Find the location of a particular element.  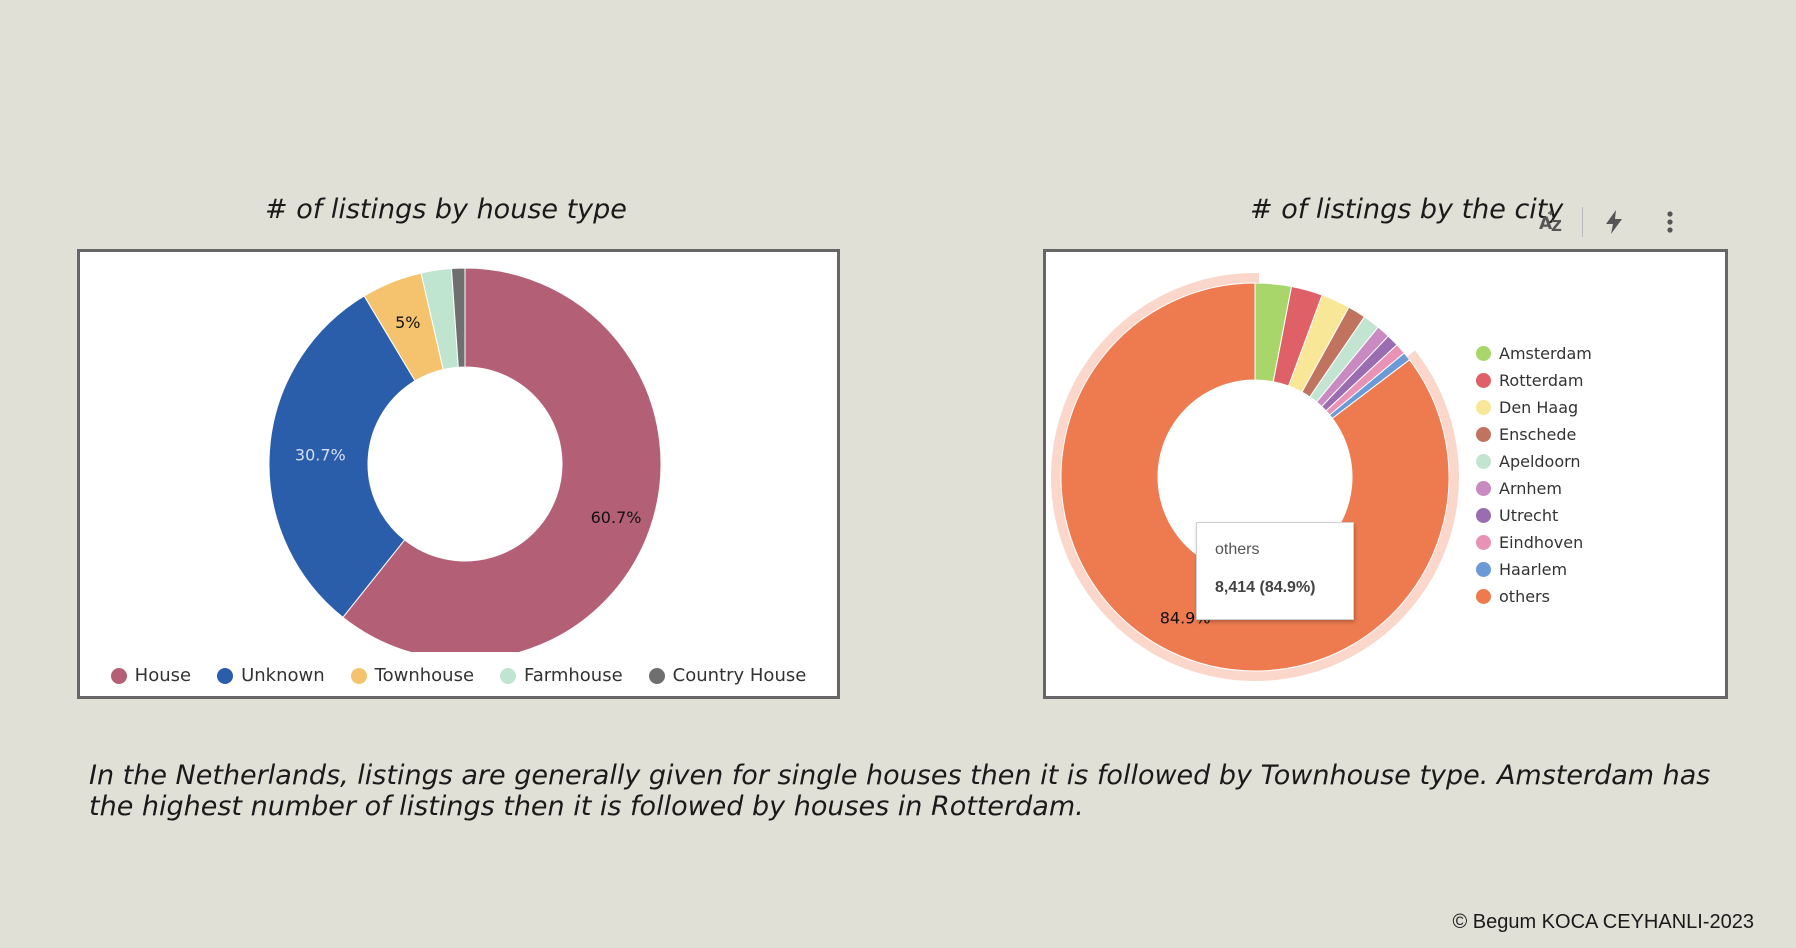

chart1-legend-label: House is located at coordinates (163, 675).